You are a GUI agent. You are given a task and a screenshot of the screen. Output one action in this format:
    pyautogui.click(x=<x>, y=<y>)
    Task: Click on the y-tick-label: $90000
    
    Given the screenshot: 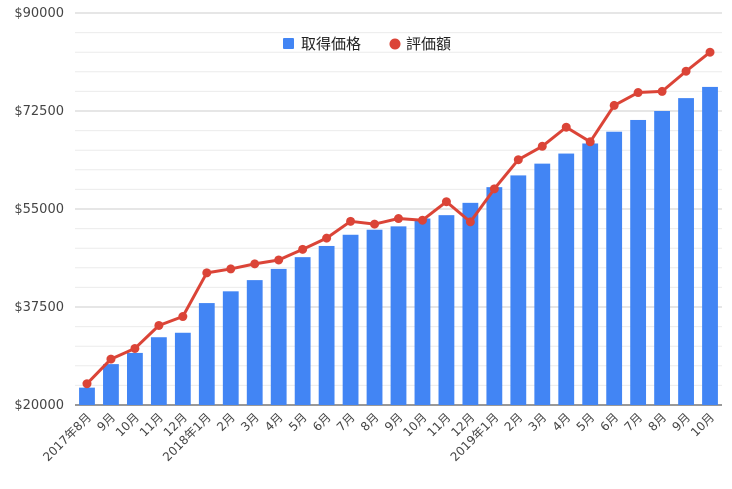 What is the action you would take?
    pyautogui.click(x=39, y=13)
    